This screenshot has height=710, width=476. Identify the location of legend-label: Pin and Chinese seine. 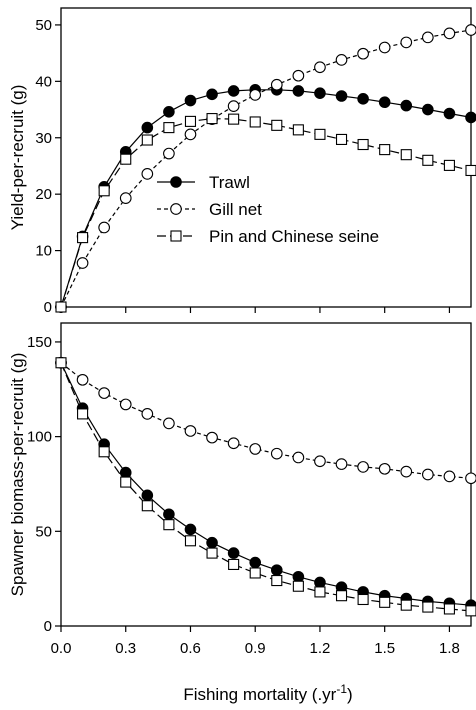
(294, 236).